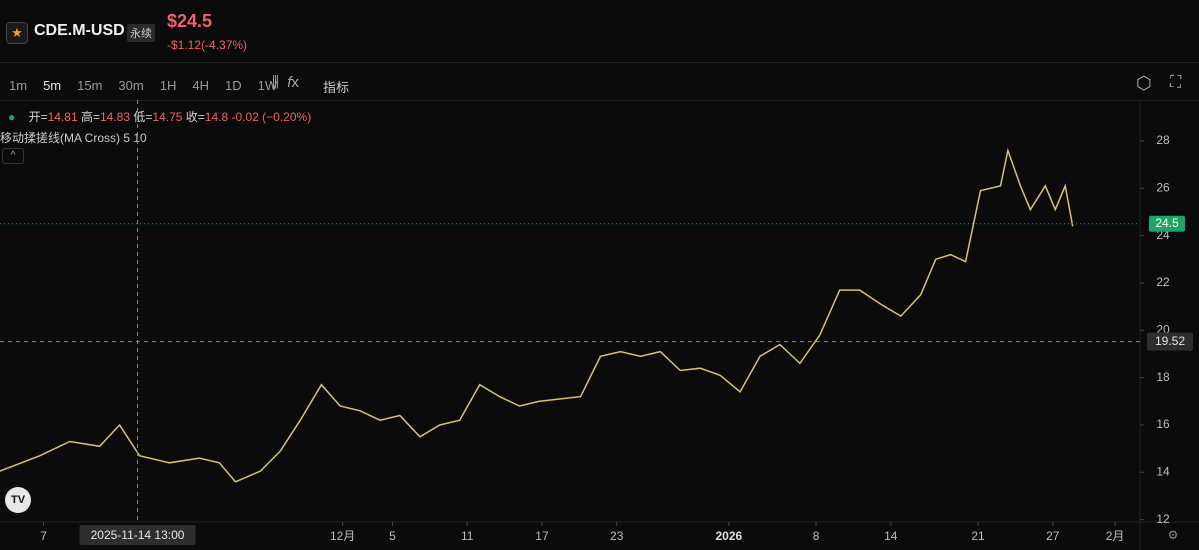 The width and height of the screenshot is (1199, 550). I want to click on indicators: 指标, so click(336, 87).